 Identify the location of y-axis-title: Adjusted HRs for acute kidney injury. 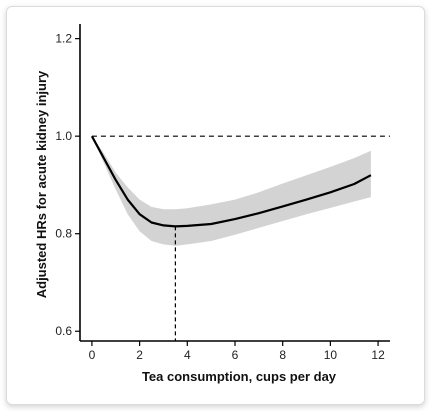
(41, 184).